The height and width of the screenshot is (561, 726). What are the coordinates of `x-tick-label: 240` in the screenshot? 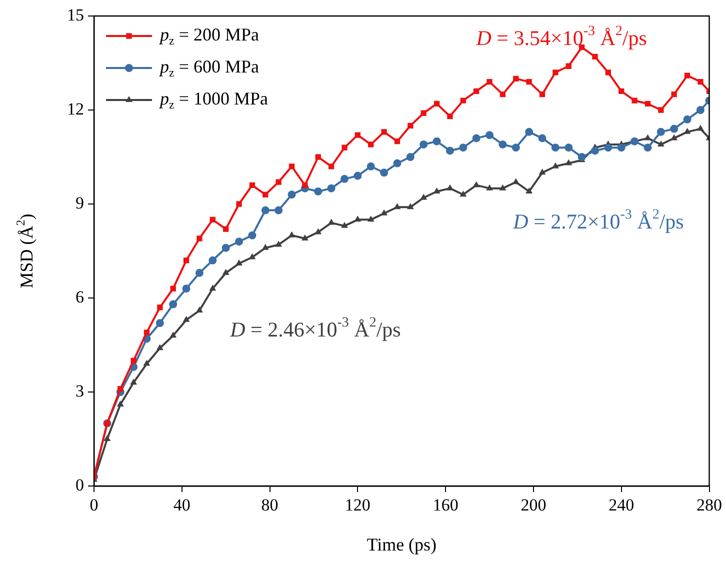 It's located at (621, 505).